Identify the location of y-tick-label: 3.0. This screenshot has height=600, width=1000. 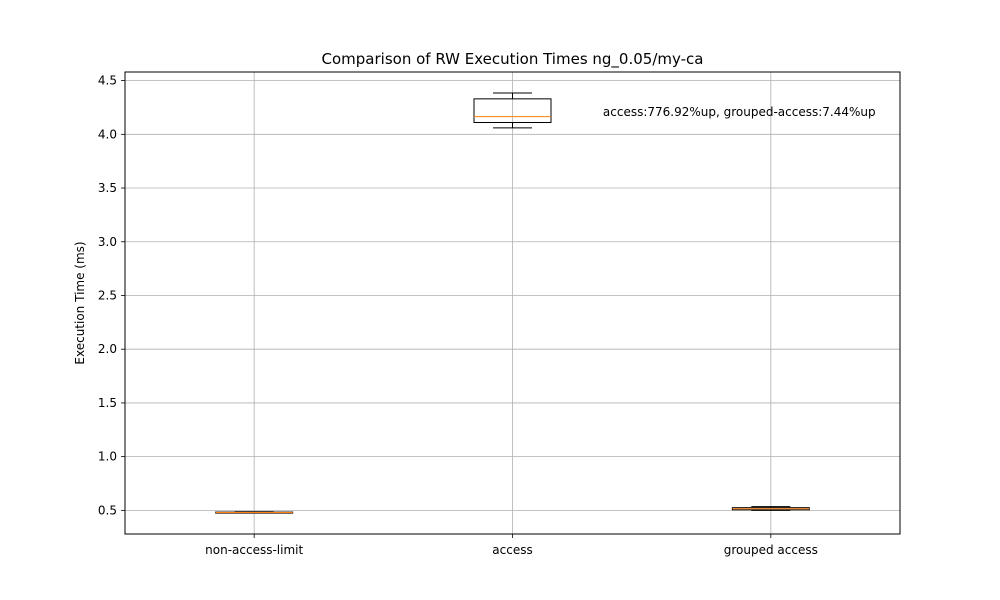
(107, 242).